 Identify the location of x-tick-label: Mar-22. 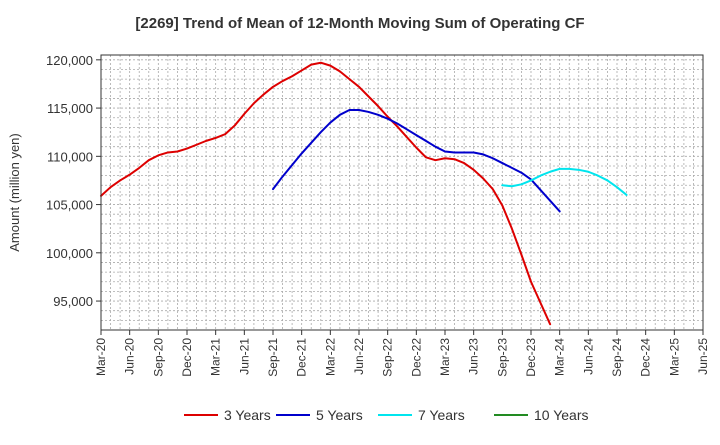
(330, 357).